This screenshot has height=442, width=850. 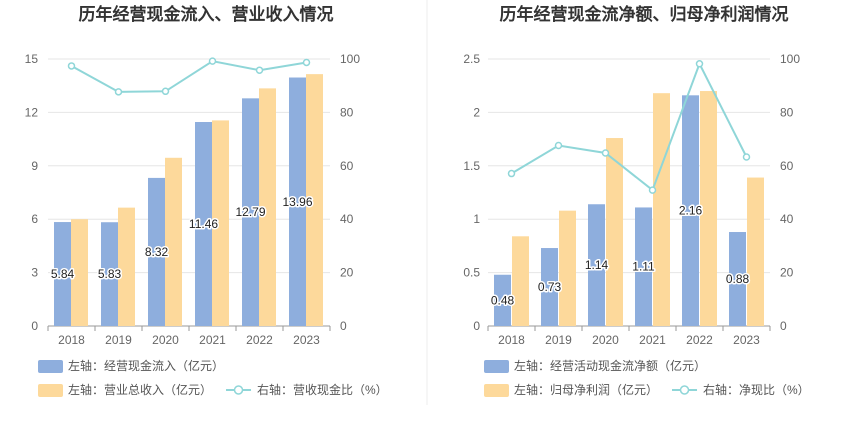 I want to click on data-label: 11.46, so click(x=203, y=224).